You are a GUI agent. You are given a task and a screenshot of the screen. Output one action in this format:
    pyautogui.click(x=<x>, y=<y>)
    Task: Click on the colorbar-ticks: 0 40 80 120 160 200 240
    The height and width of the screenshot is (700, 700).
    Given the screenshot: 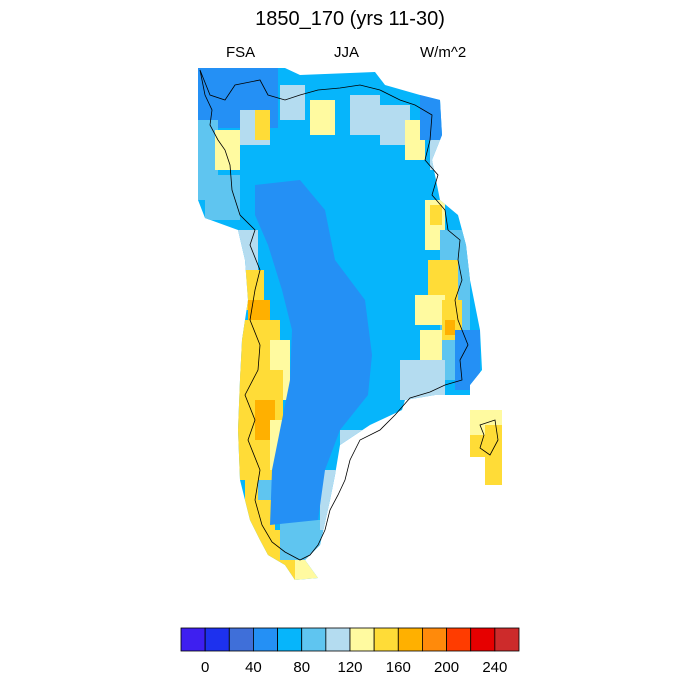 What is the action you would take?
    pyautogui.click(x=354, y=667)
    